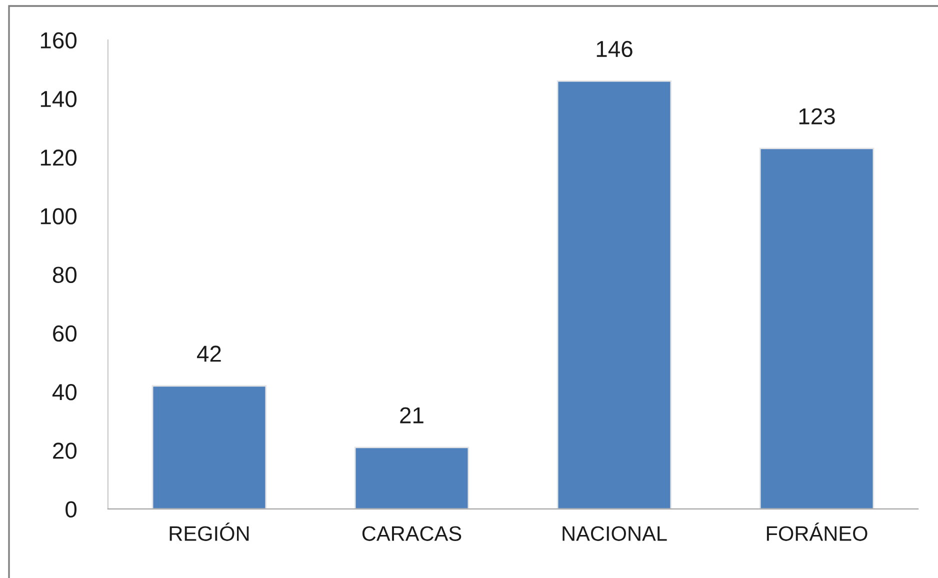  Describe the element at coordinates (58, 158) in the screenshot. I see `y-tick-label: 120` at that location.